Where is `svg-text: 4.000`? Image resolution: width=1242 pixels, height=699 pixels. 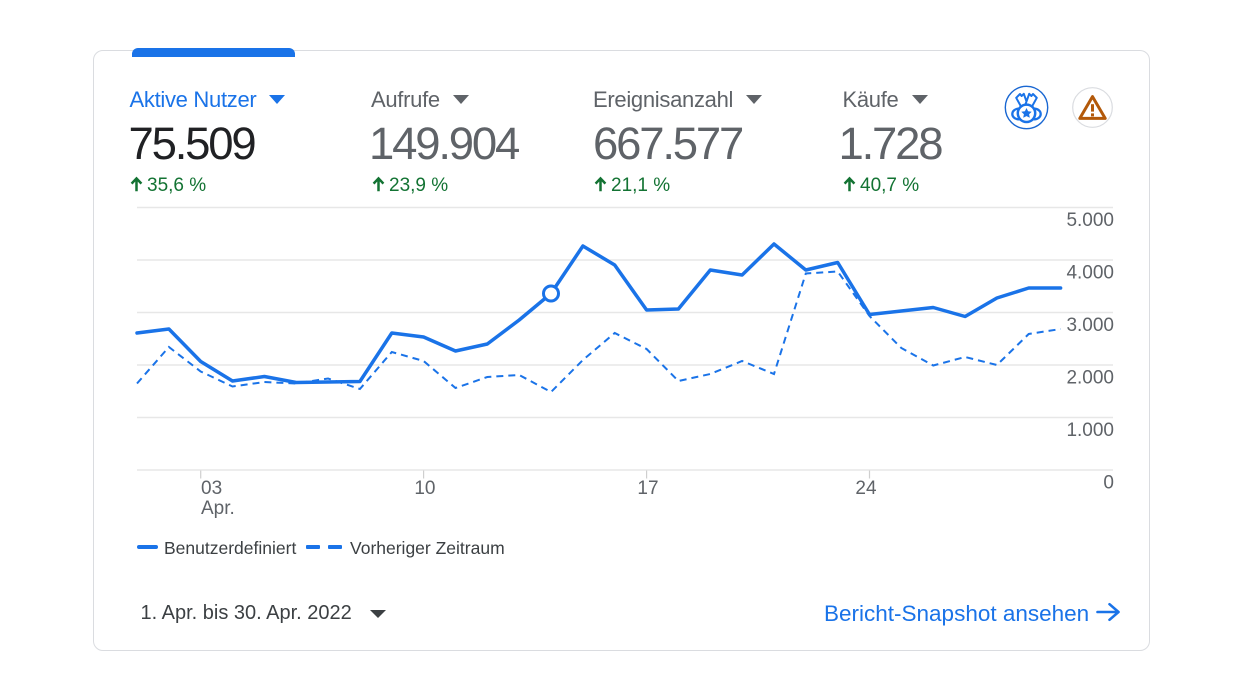
svg-text: 4.000 is located at coordinates (1090, 272).